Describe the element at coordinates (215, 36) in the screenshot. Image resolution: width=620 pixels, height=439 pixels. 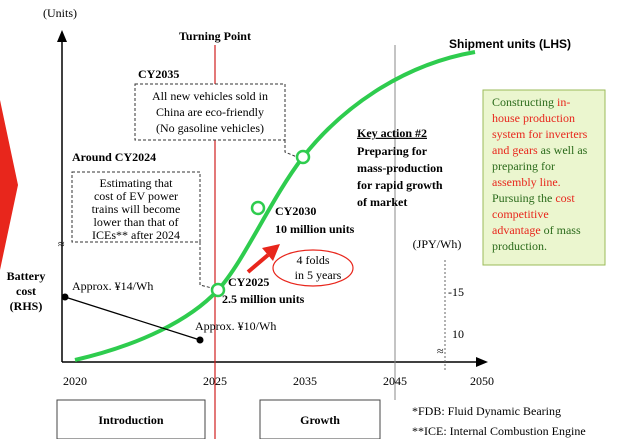
I see `turning-label: Turning Point` at that location.